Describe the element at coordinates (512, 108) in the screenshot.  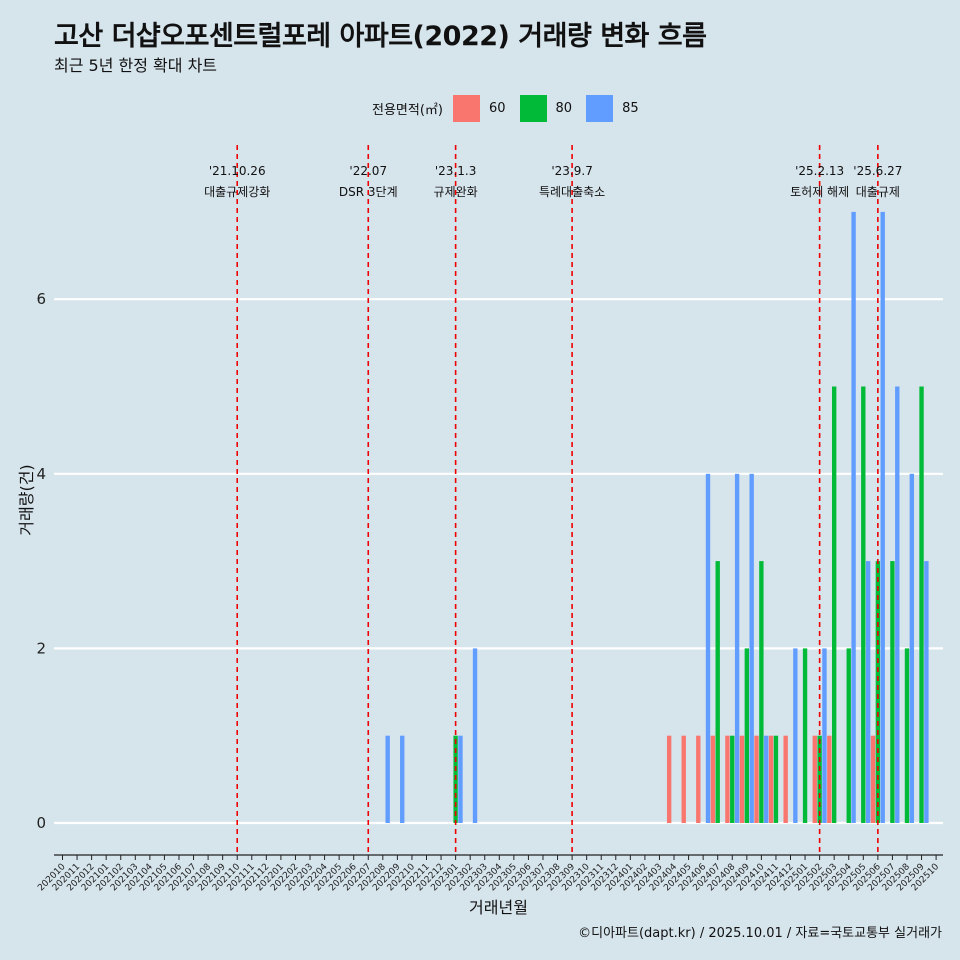
I see `legend: 전용면적(㎡) 60 80 85` at that location.